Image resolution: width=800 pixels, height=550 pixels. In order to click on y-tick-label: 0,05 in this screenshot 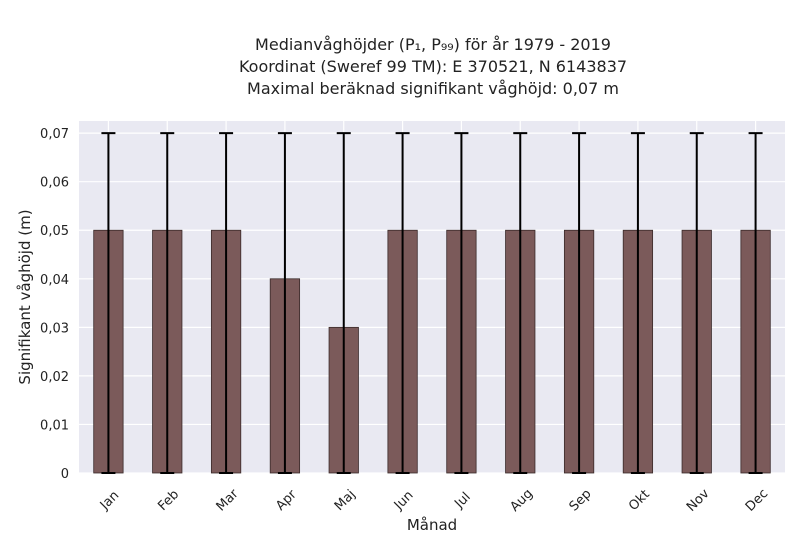, I will do `click(54, 231)`.